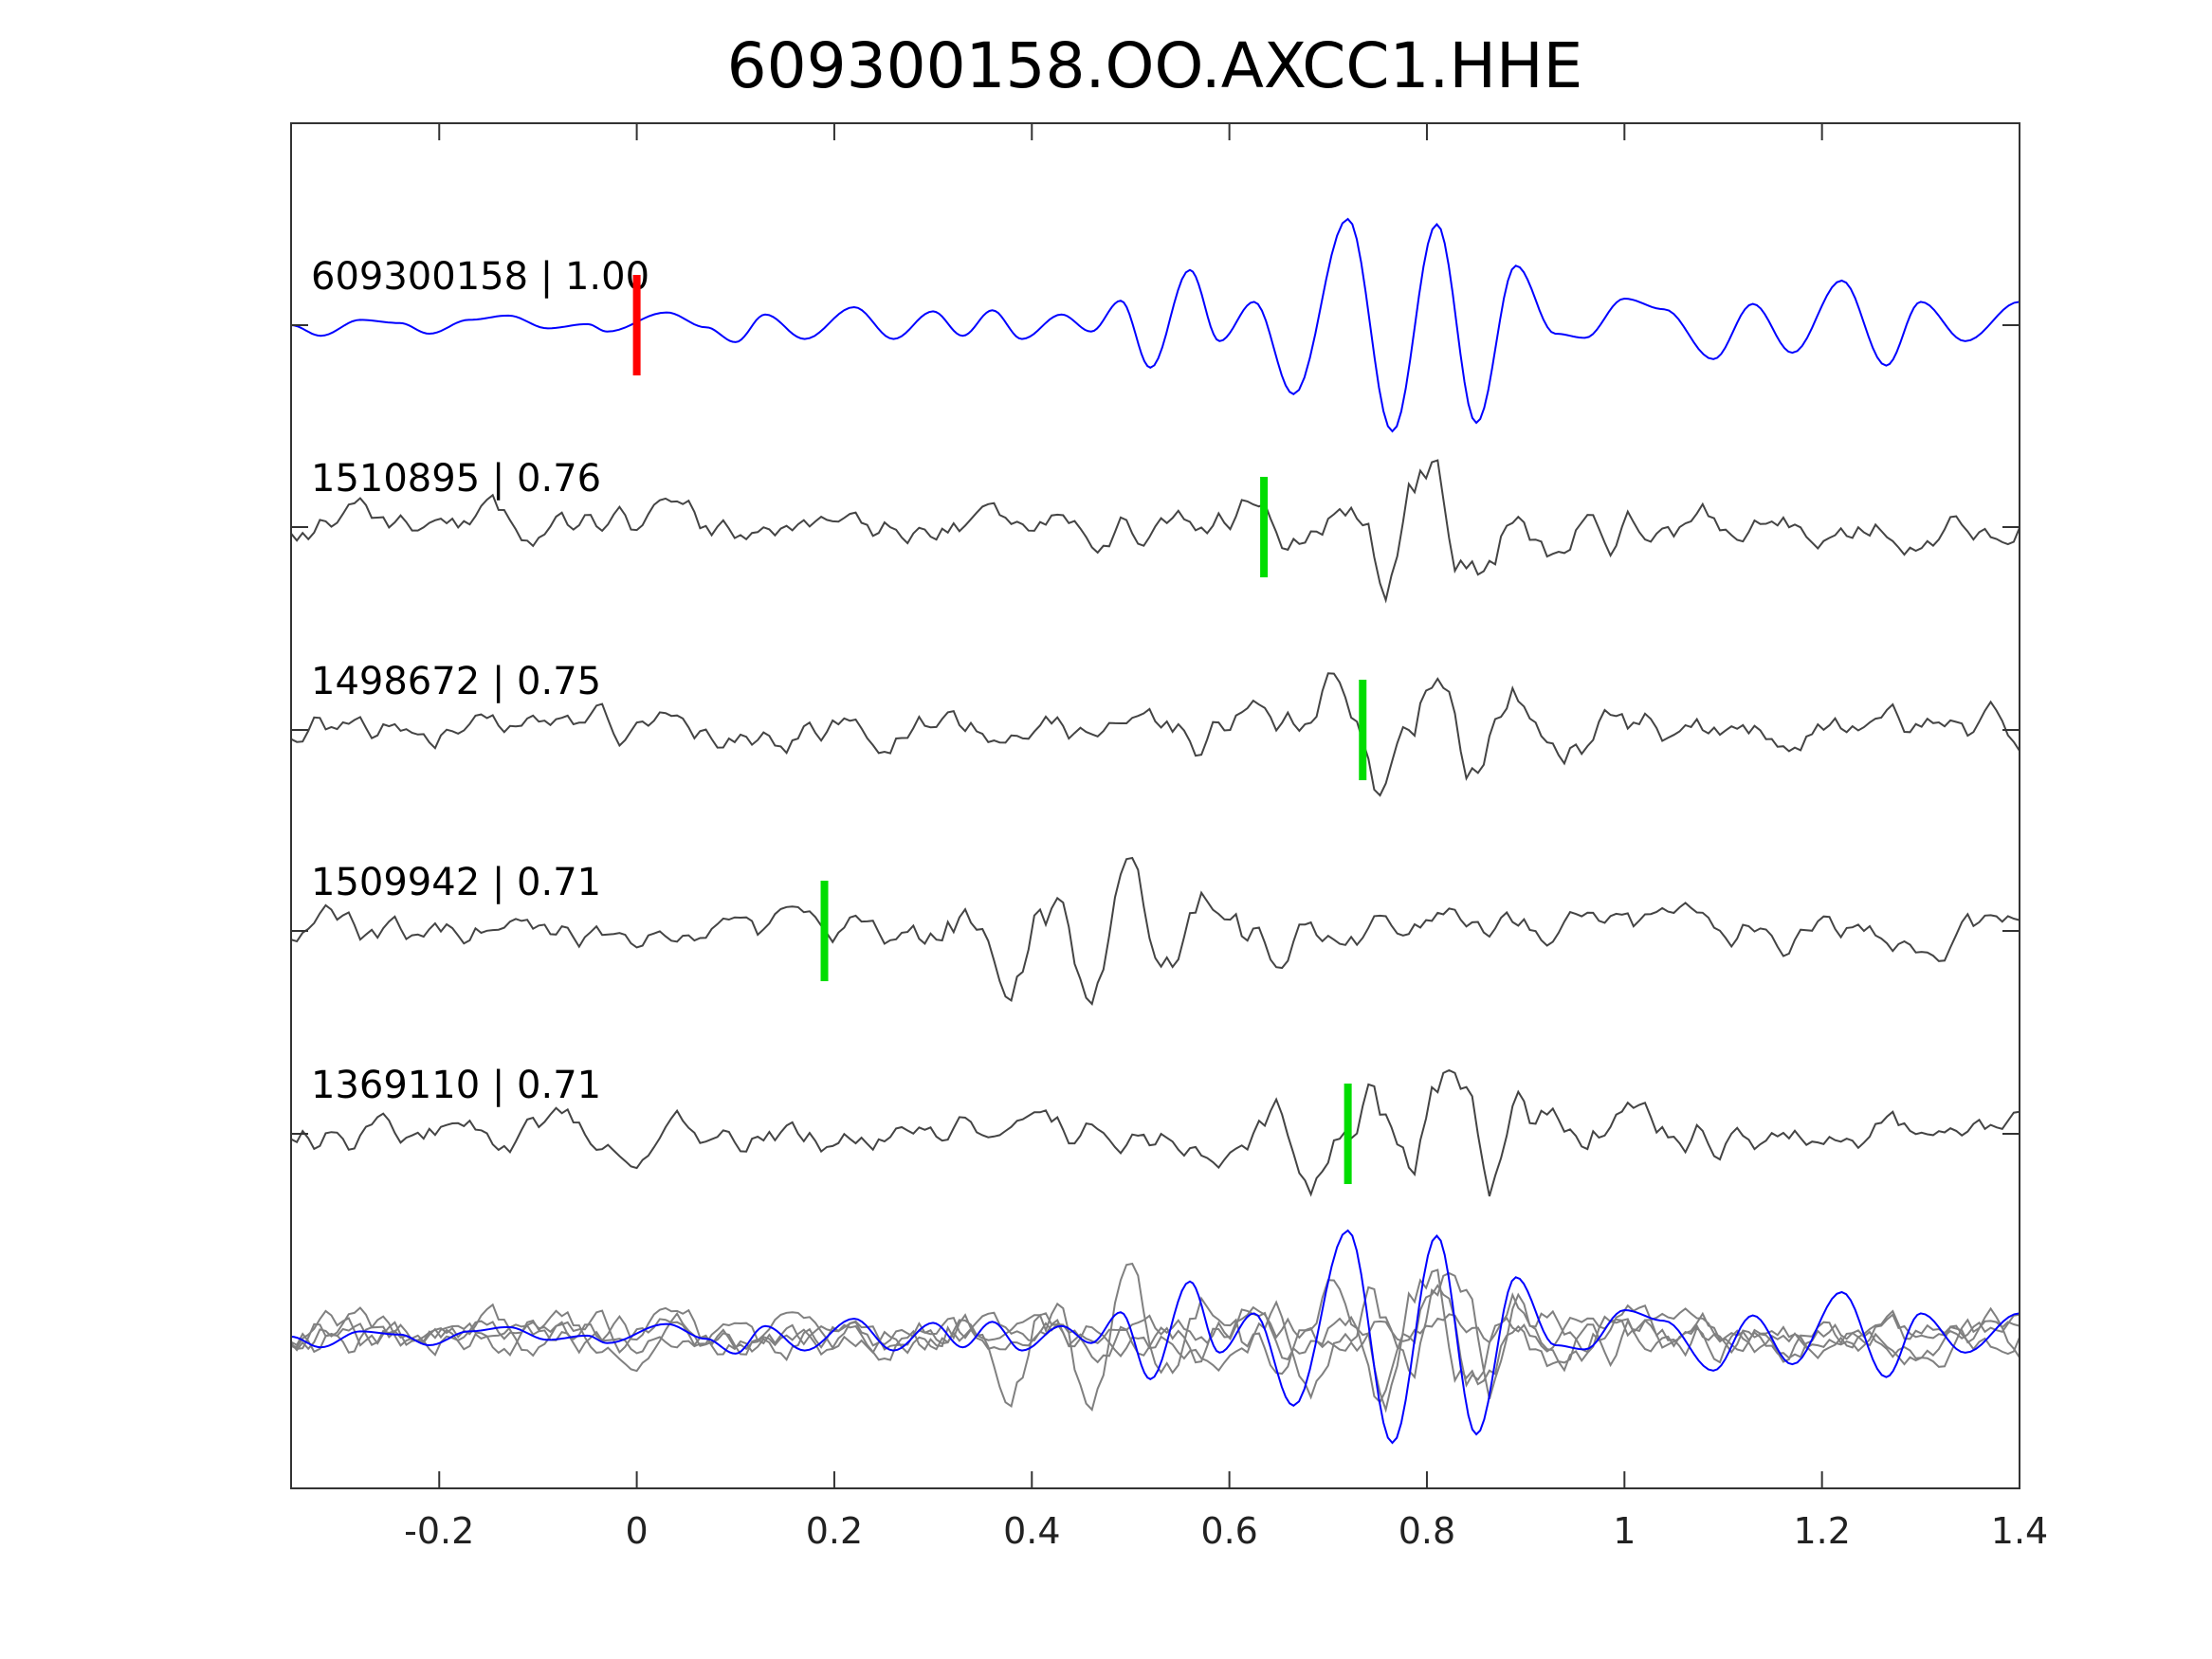 This screenshot has width=2212, height=1659. What do you see at coordinates (1155, 65) in the screenshot?
I see `chart-title: 609300158.OO.AXCC1.HHE` at bounding box center [1155, 65].